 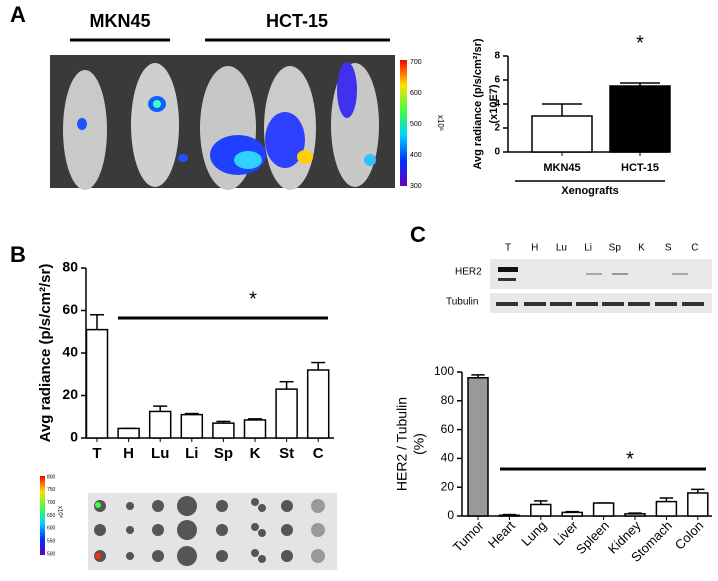 I want to click on group-label: MKN45, so click(x=119, y=21).